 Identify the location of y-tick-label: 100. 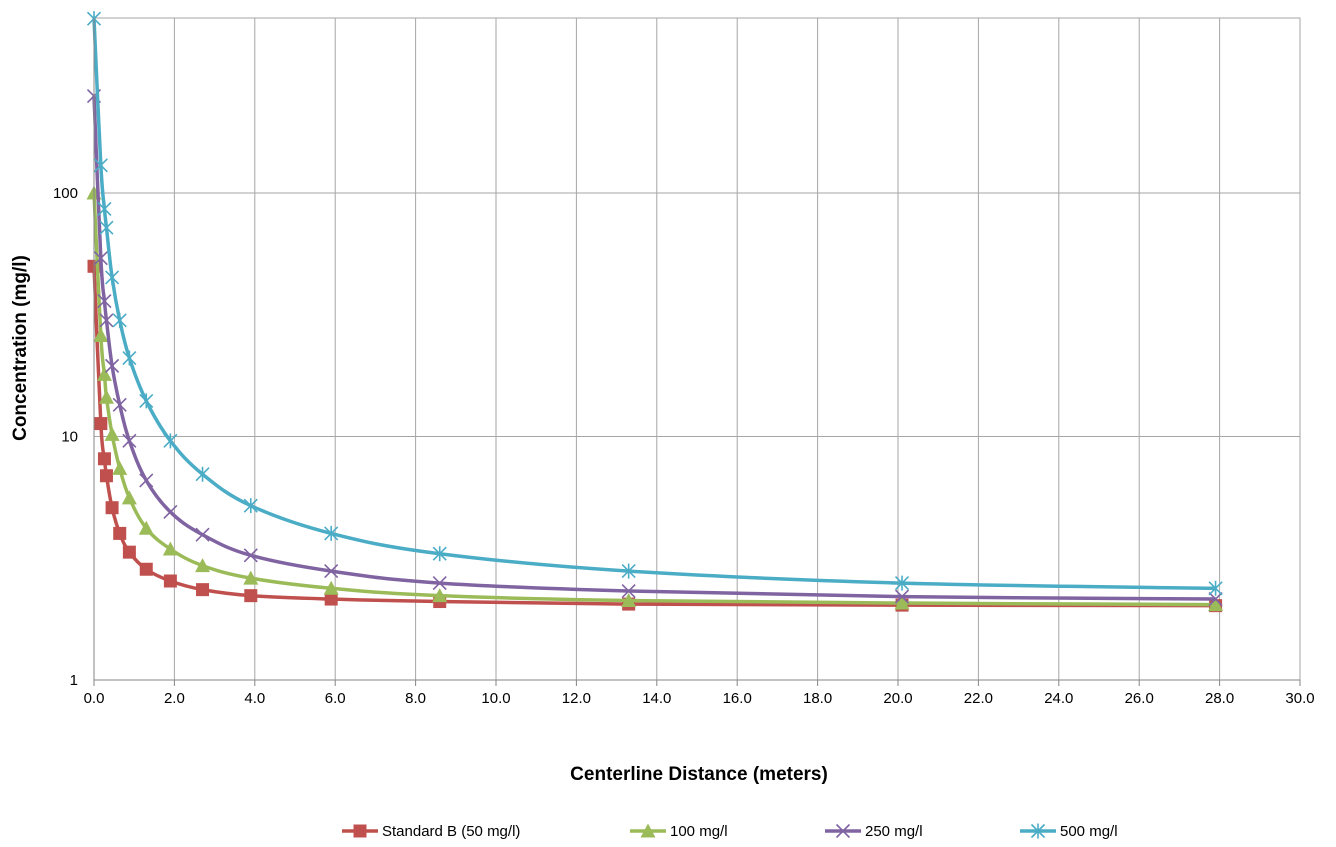
(65, 193).